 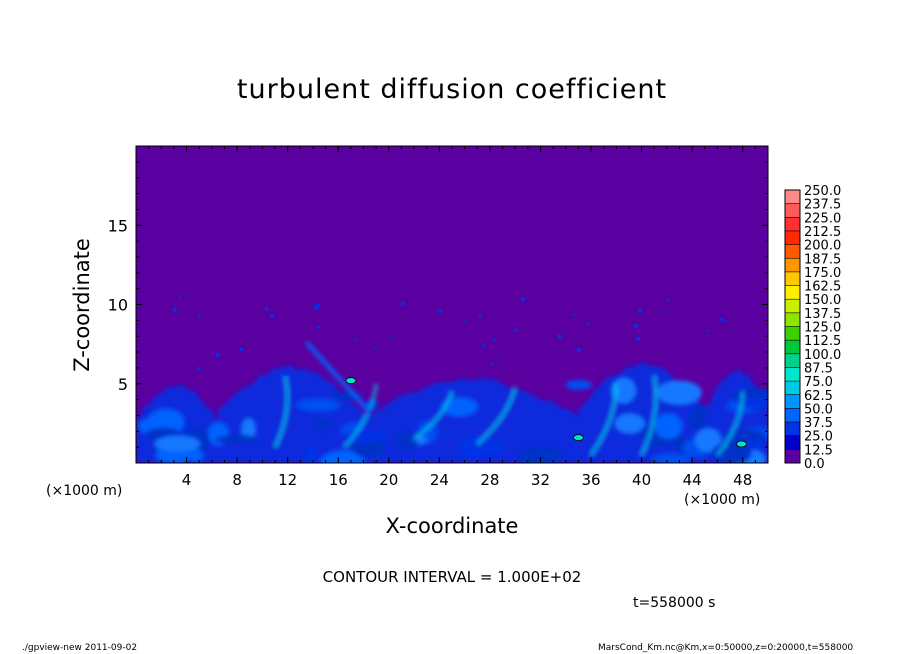 What do you see at coordinates (818, 423) in the screenshot?
I see `colorbar-label: 37.5` at bounding box center [818, 423].